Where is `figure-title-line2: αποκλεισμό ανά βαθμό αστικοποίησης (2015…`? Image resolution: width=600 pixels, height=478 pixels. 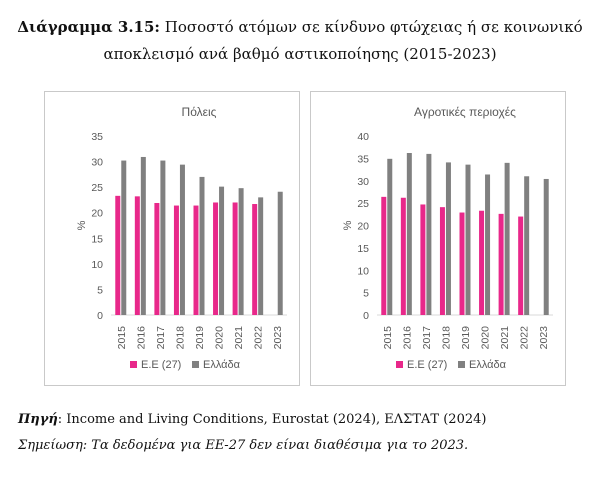 figure-title-line2: αποκλεισμό ανά βαθμό αστικοποίησης (2015… is located at coordinates (300, 54).